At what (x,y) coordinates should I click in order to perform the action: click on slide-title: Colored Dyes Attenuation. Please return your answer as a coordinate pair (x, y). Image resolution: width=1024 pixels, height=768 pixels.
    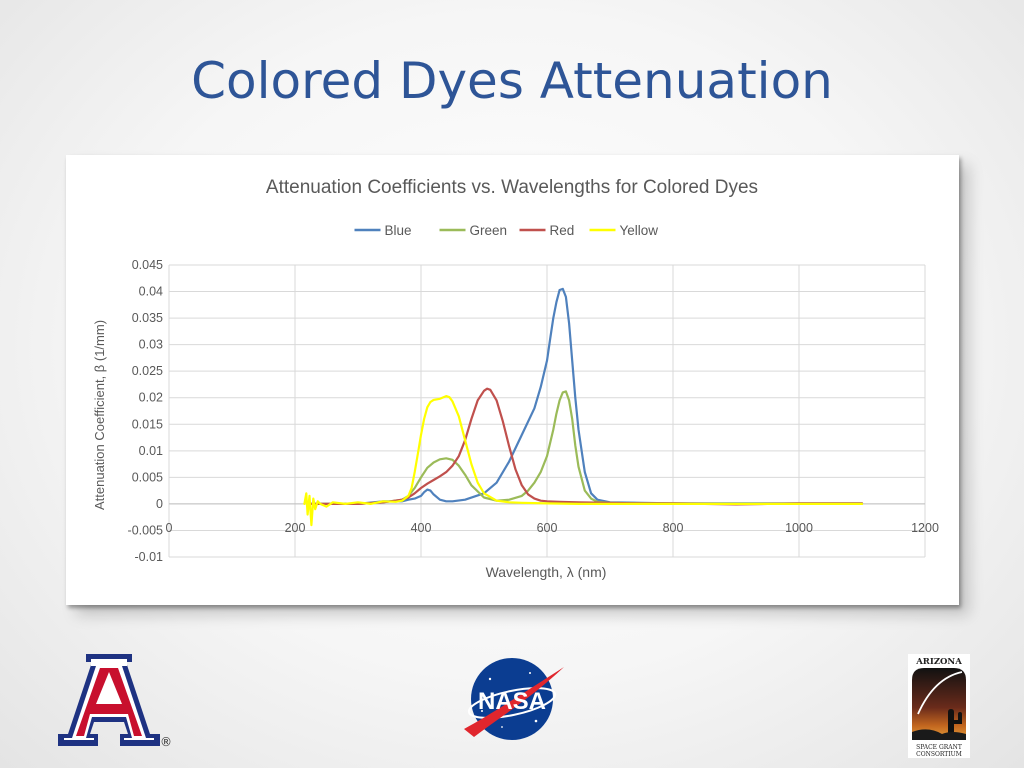
    Looking at the image, I should click on (512, 81).